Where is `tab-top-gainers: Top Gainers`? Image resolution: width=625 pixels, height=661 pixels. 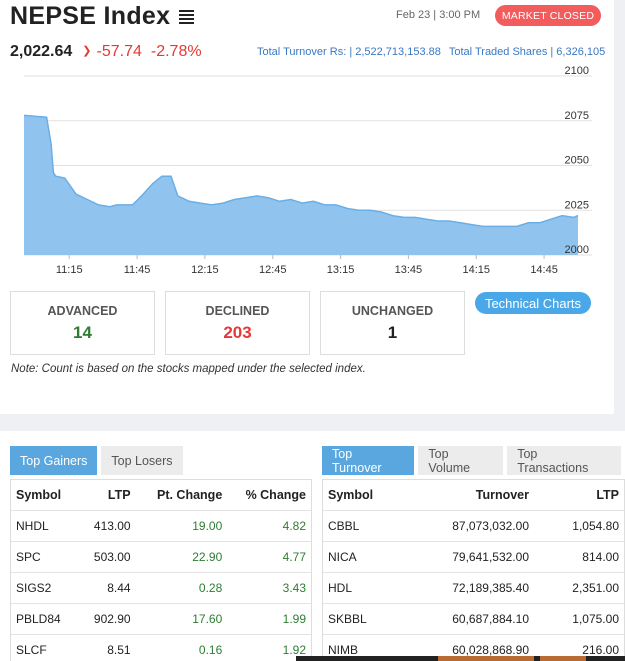
tab-top-gainers: Top Gainers is located at coordinates (54, 460).